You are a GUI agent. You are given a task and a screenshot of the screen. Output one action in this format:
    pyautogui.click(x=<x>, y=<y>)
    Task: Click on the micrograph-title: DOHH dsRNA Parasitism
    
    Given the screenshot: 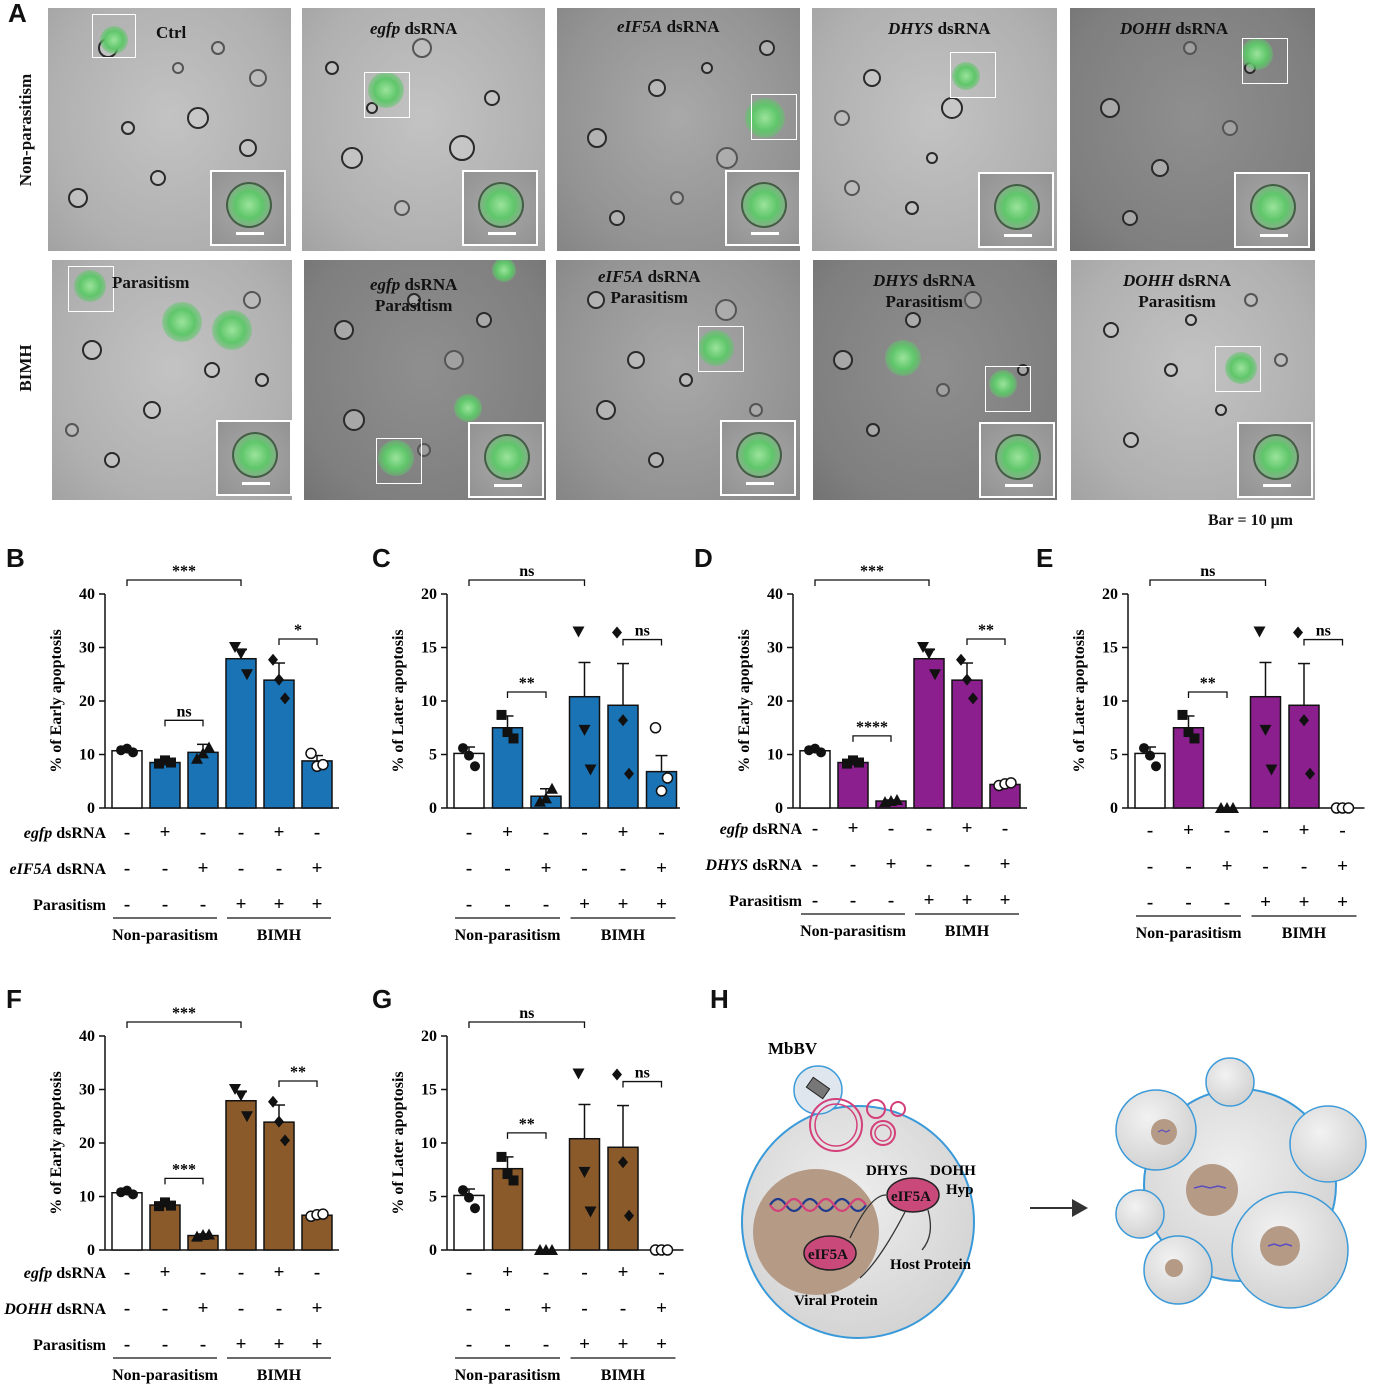 What is the action you would take?
    pyautogui.click(x=1177, y=291)
    